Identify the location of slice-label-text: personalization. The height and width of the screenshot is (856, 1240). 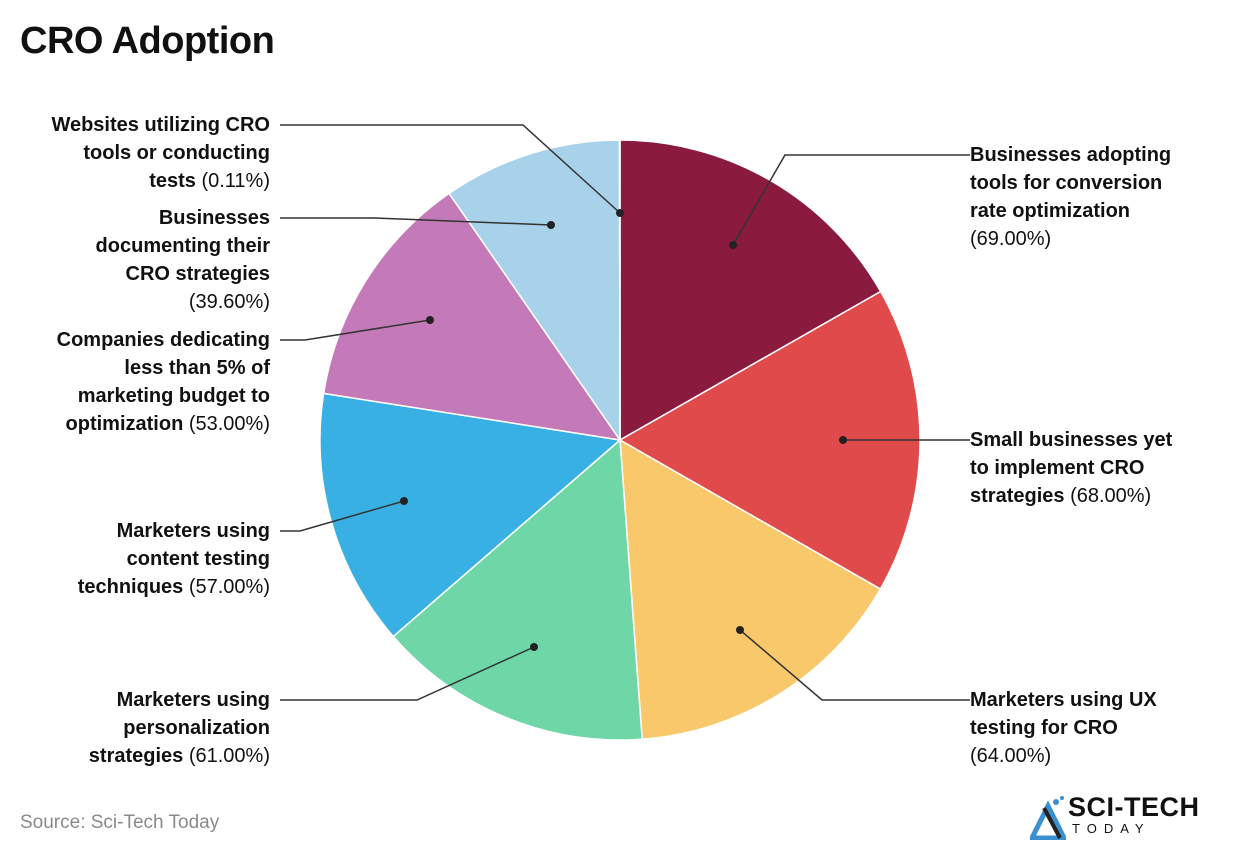
(196, 728).